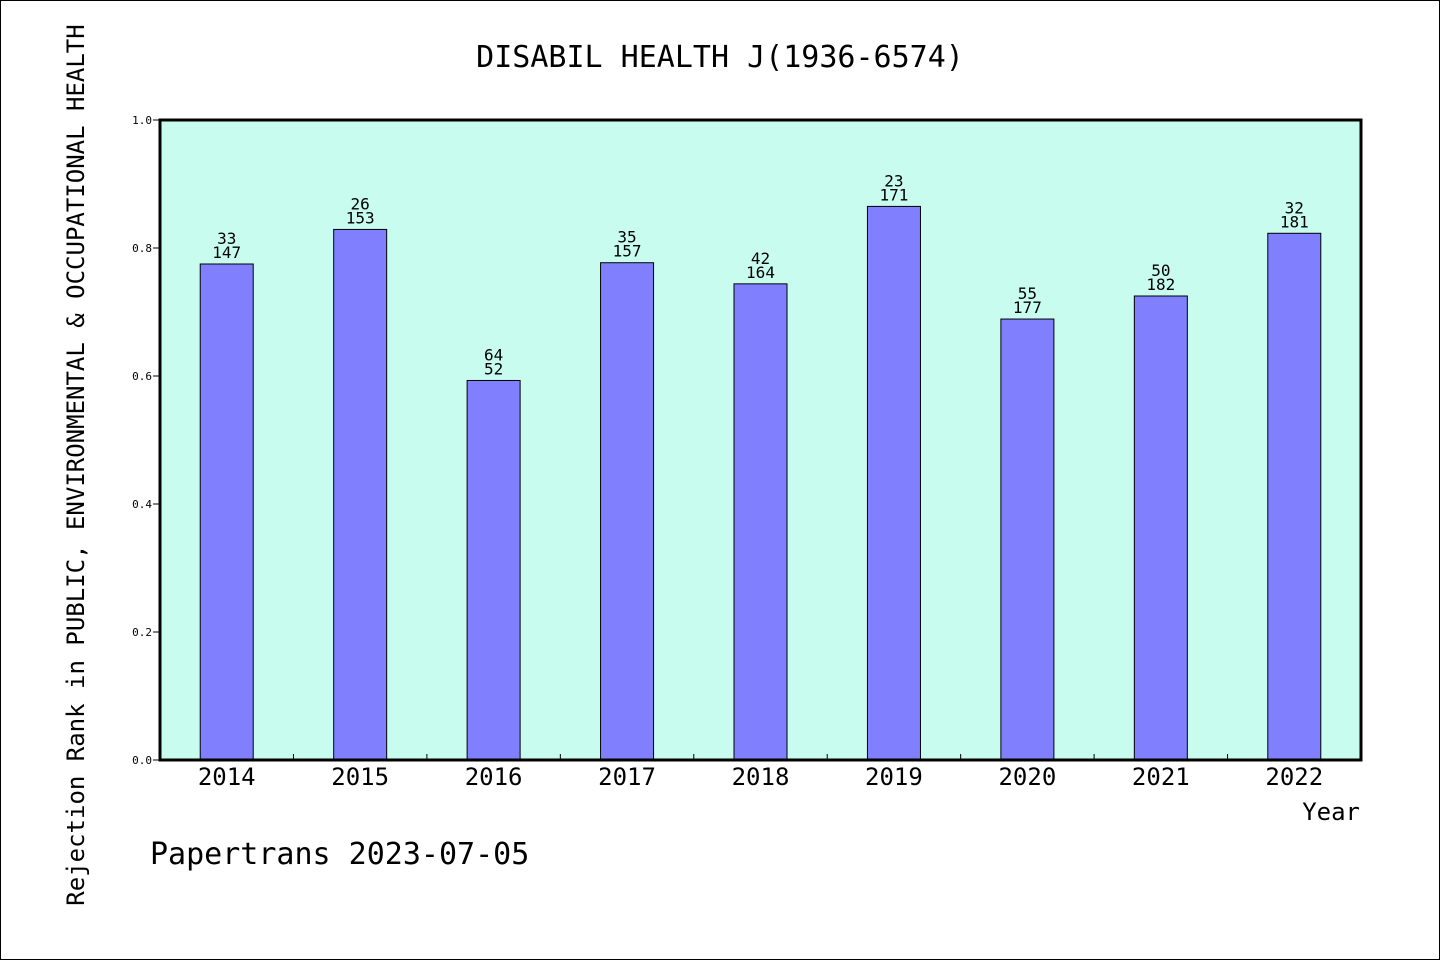  I want to click on y-tick-label: 0.8, so click(142, 248).